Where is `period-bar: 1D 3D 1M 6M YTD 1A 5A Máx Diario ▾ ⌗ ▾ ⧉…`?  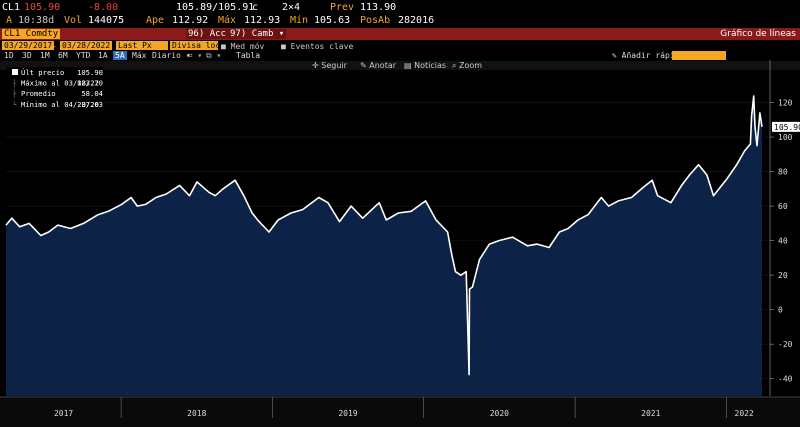 period-bar: 1D 3D 1M 6M YTD 1A 5A Máx Diario ▾ ⌗ ▾ ⧉… is located at coordinates (400, 55).